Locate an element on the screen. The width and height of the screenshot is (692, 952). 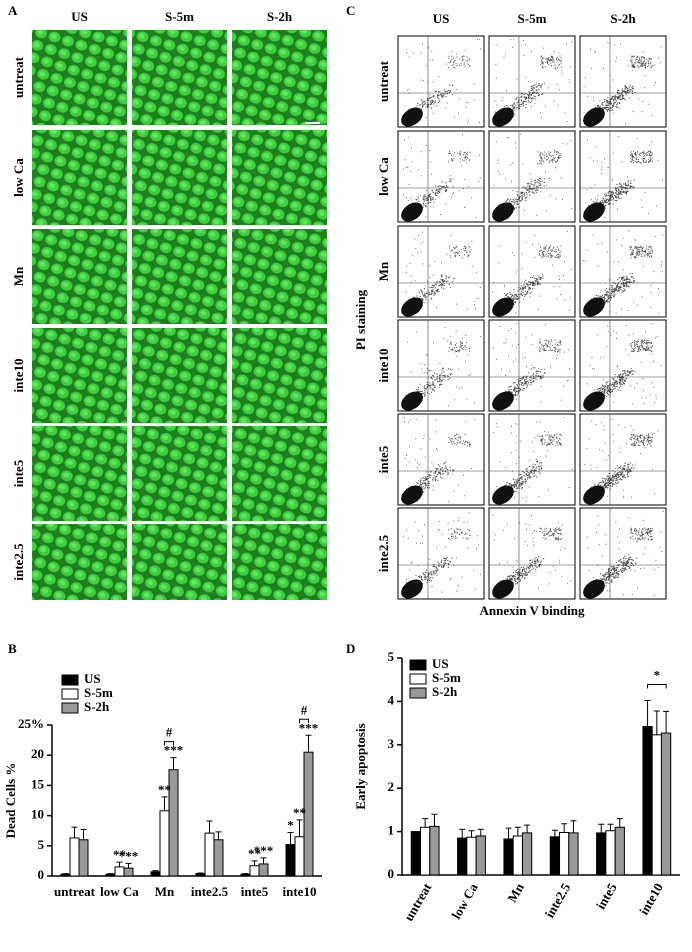
x-tick-label: low Ca is located at coordinates (119, 891).